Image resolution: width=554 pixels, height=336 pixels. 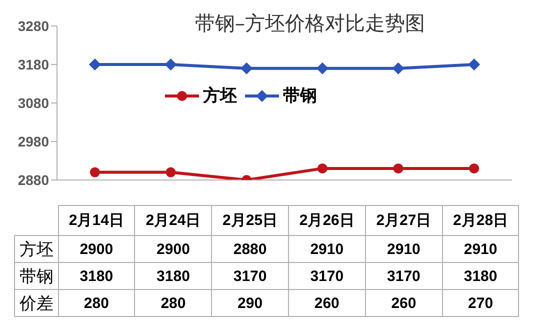 What do you see at coordinates (250, 303) in the screenshot?
I see `text: 290` at bounding box center [250, 303].